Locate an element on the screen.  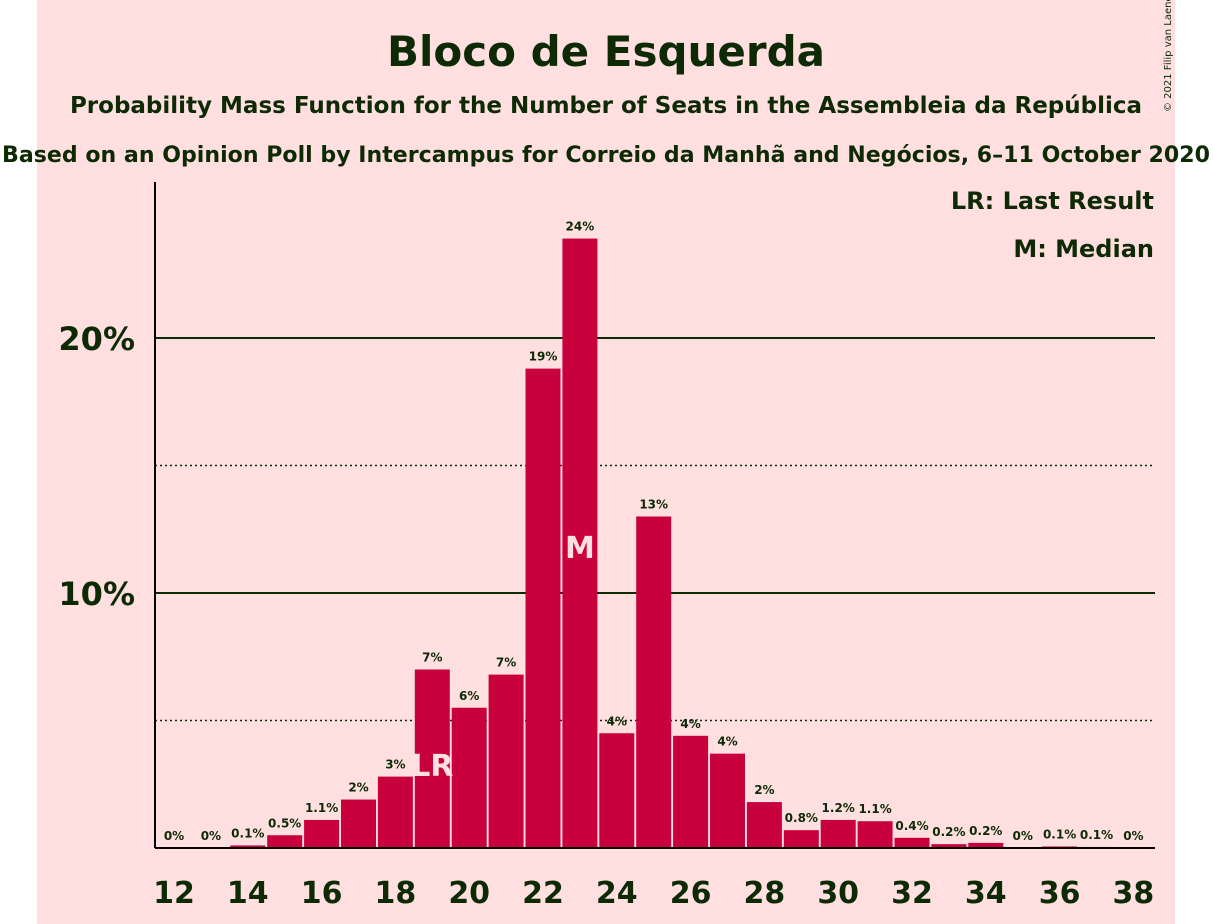
bar-label-seat-20: 6% is located at coordinates (469, 696).